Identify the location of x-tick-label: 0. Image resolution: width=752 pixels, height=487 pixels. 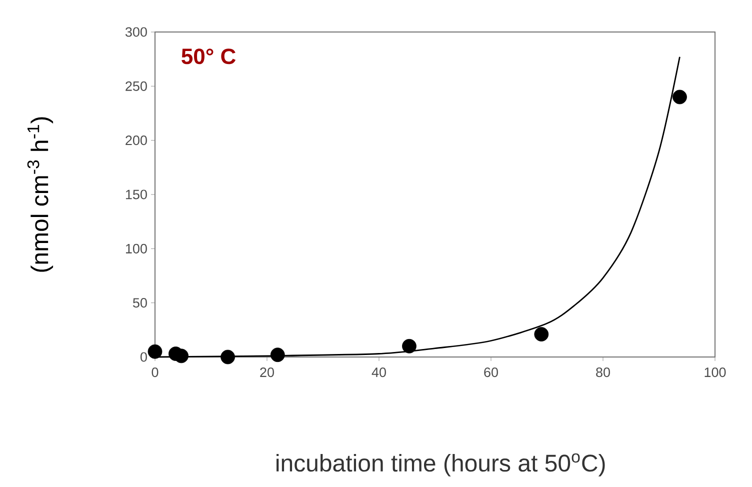
(155, 373).